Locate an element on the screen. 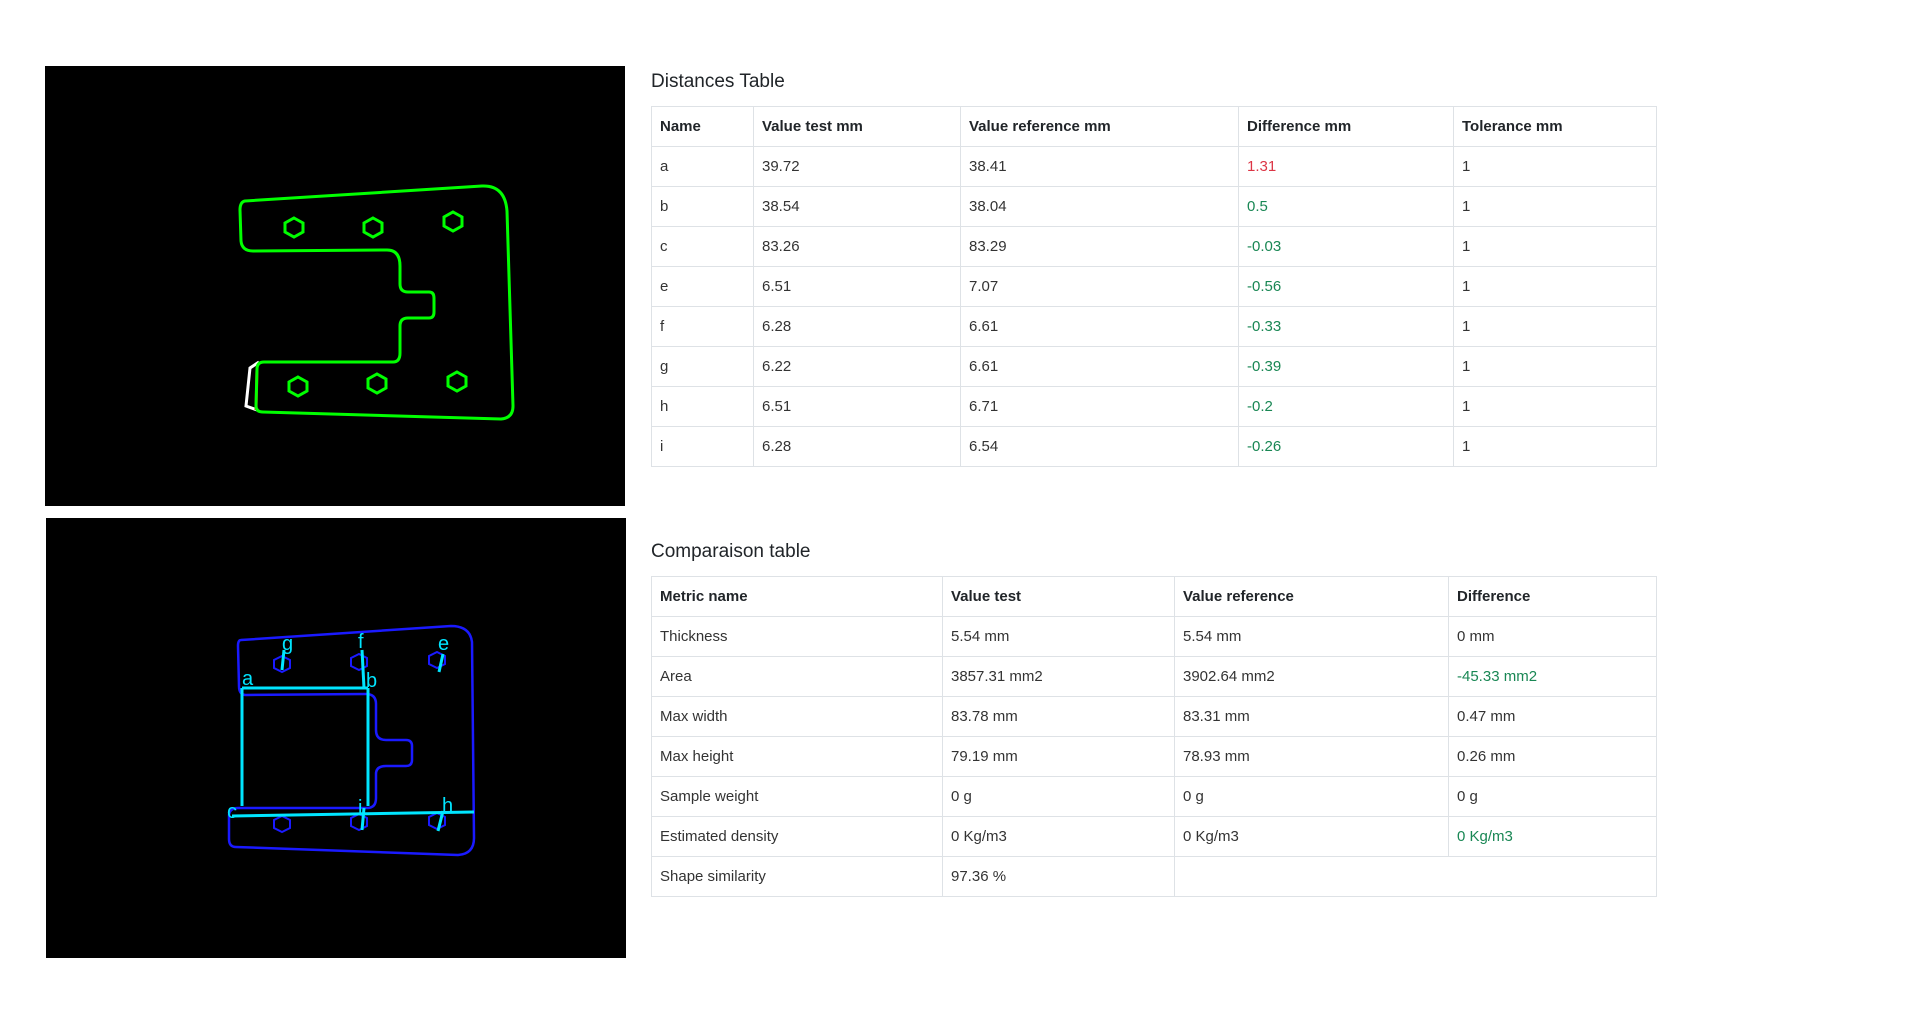 This screenshot has height=1013, width=1920. cell-value-test: 5.54 mm is located at coordinates (1058, 636).